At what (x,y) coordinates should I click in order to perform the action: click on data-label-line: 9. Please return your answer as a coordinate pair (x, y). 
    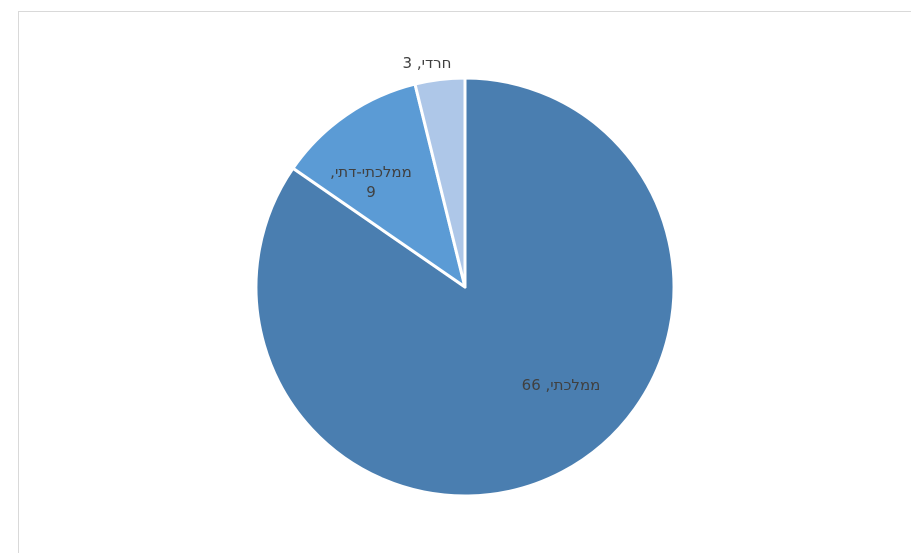
    Looking at the image, I should click on (371, 192).